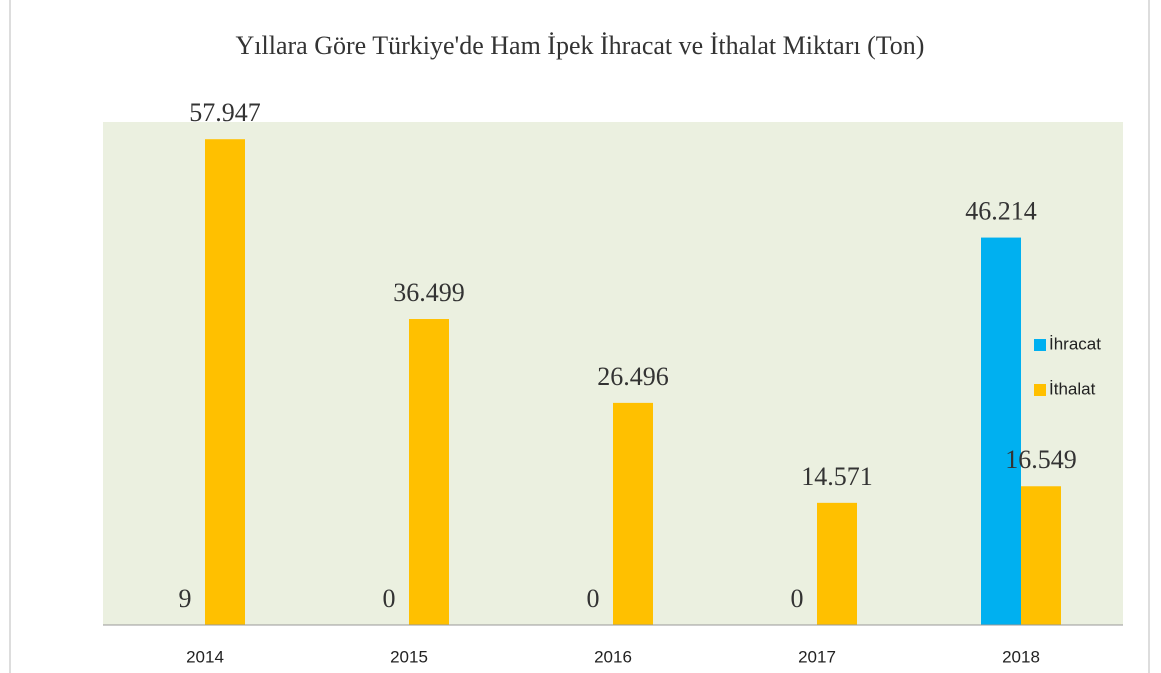  I want to click on x-tick-label: 2015, so click(409, 656).